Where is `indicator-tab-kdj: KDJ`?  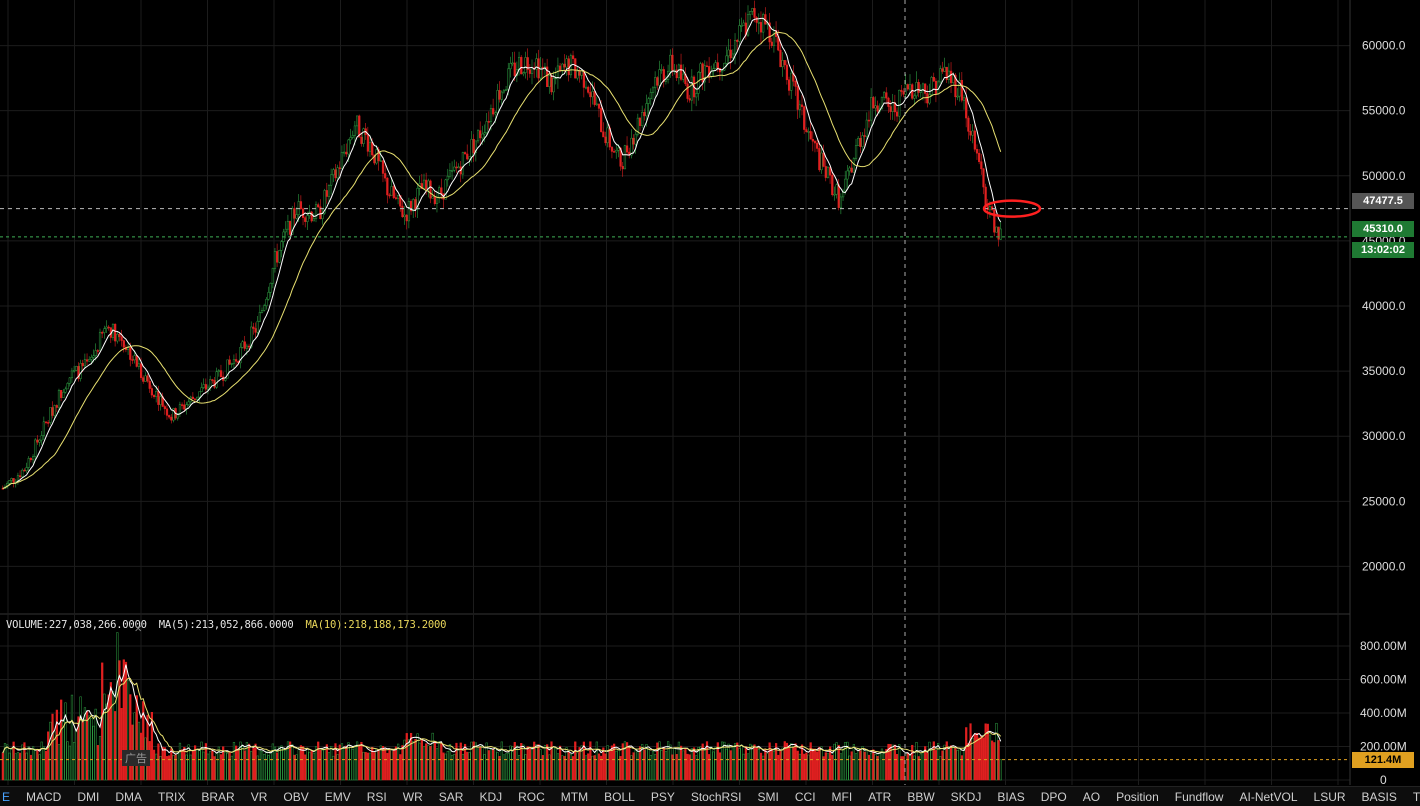
indicator-tab-kdj: KDJ is located at coordinates (491, 796).